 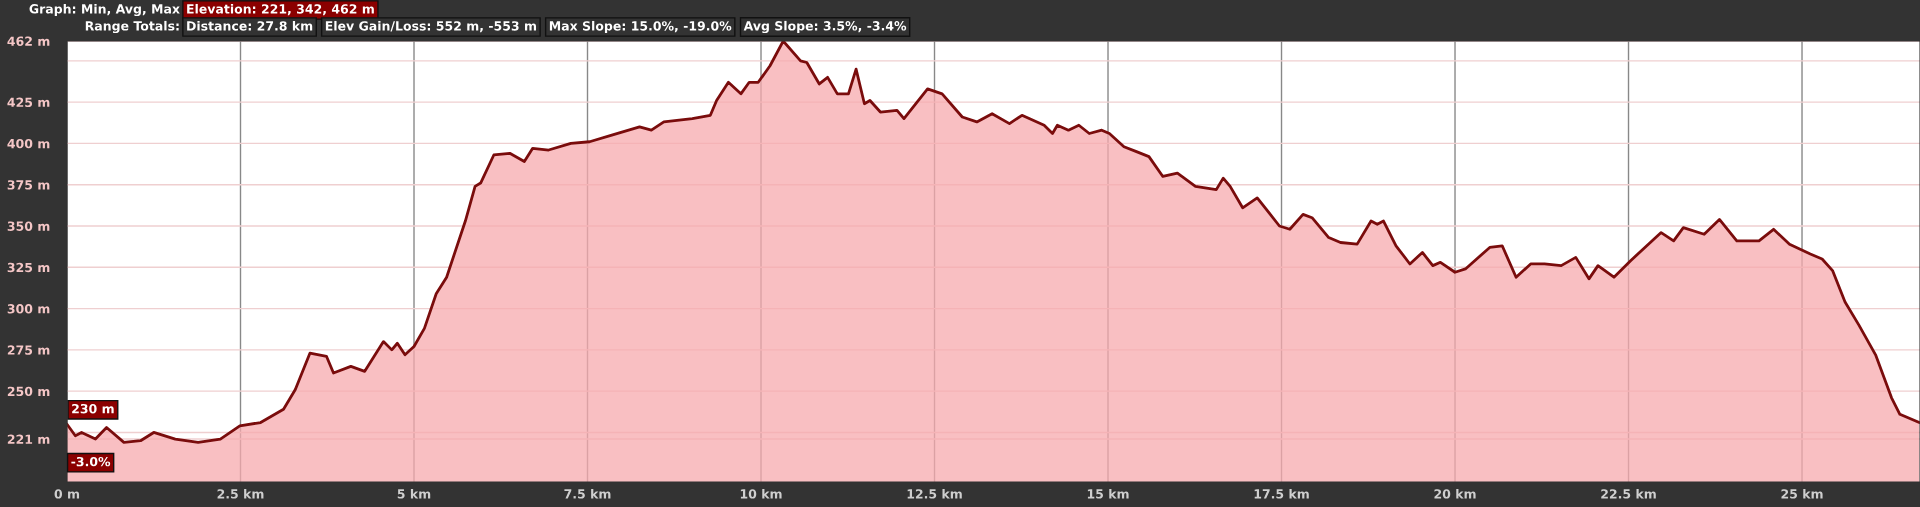 I want to click on y-tick-label: 375 m, so click(x=28, y=185).